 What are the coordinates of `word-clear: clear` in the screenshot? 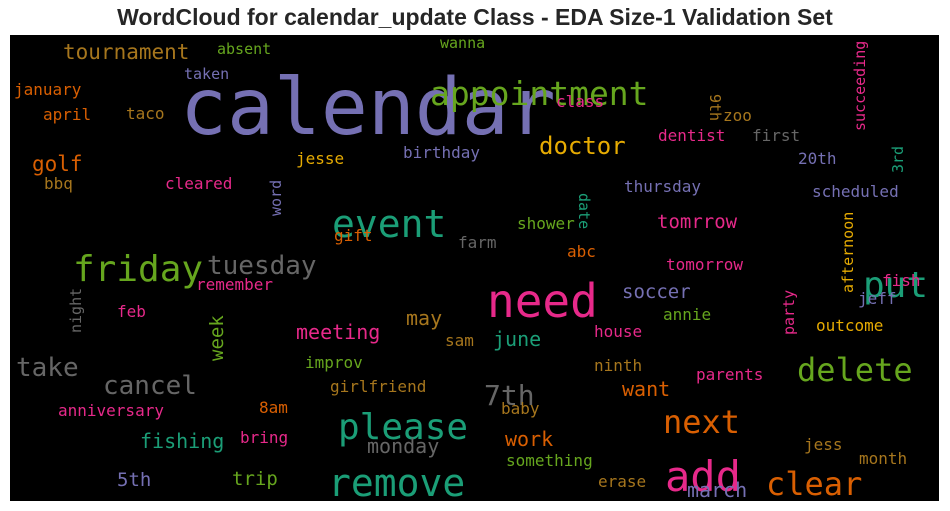 It's located at (814, 483).